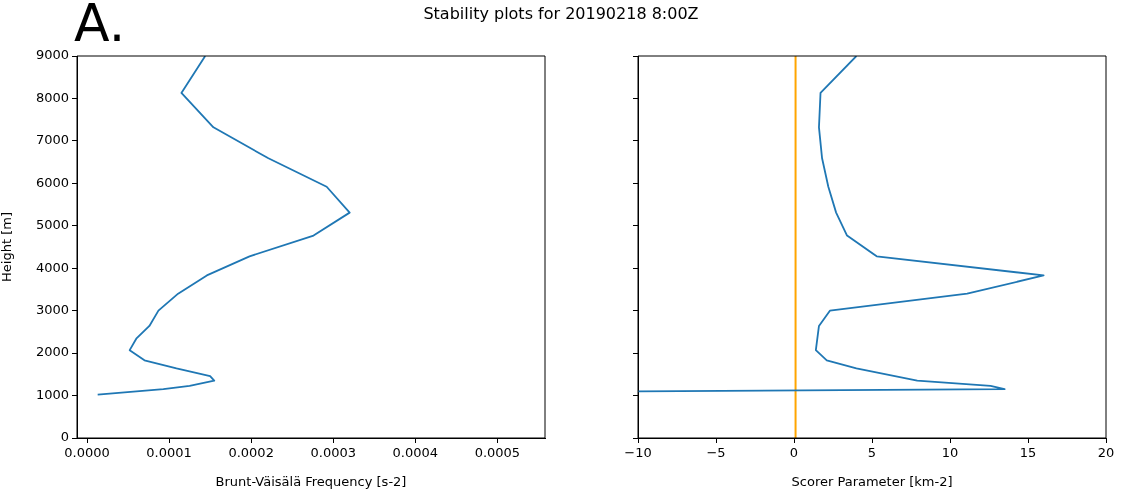 Image resolution: width=1122 pixels, height=490 pixels. What do you see at coordinates (52, 310) in the screenshot?
I see `y-tick-label: 3000` at bounding box center [52, 310].